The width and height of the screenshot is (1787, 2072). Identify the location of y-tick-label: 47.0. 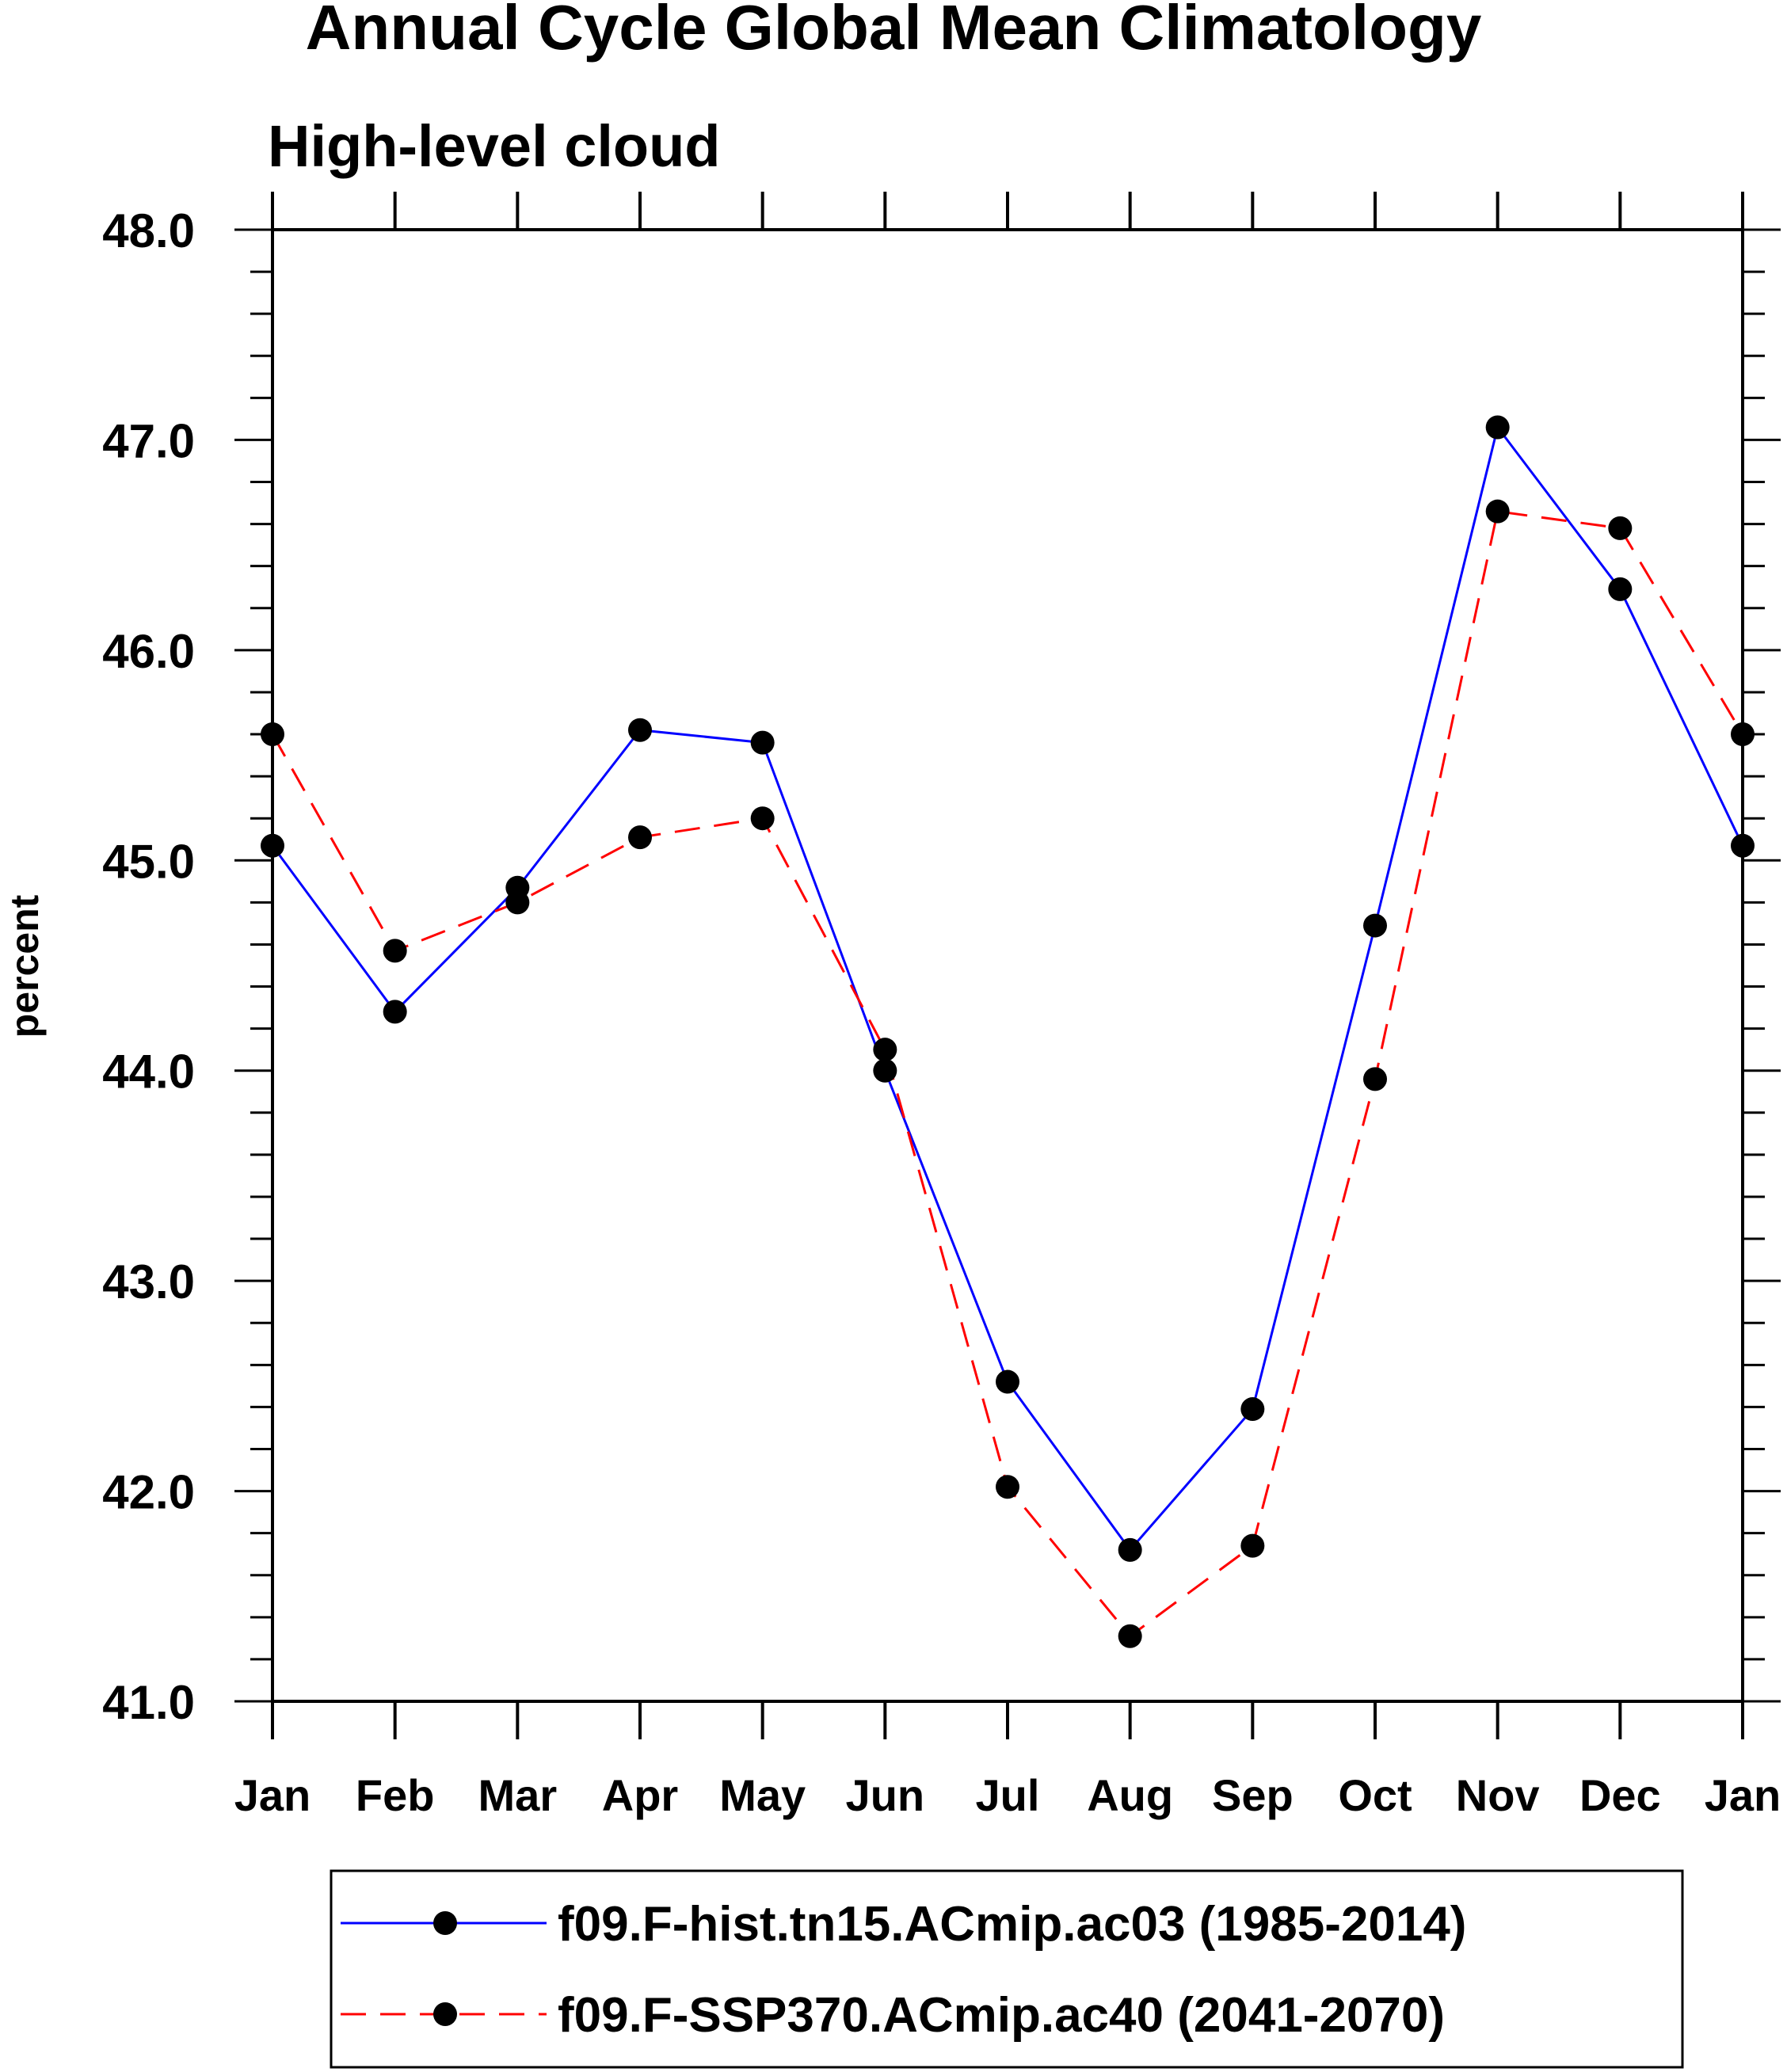
(148, 440).